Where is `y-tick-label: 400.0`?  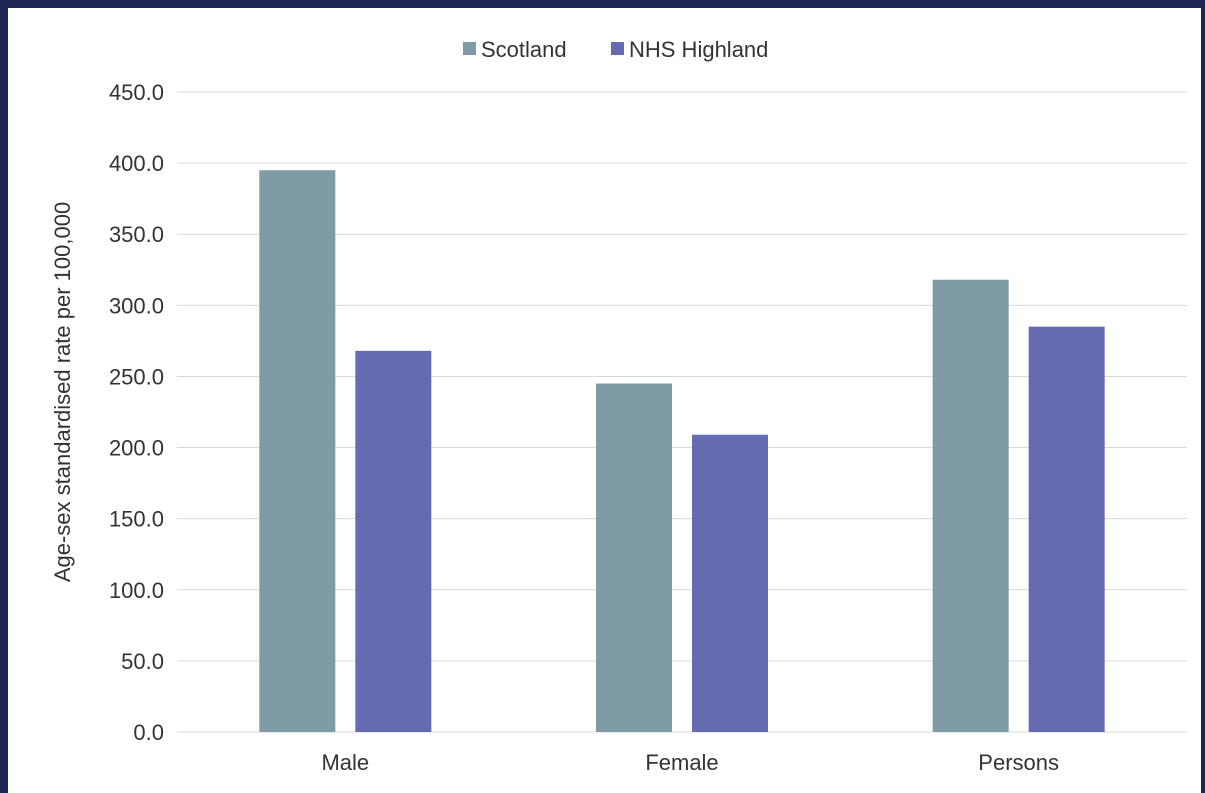
y-tick-label: 400.0 is located at coordinates (136, 163).